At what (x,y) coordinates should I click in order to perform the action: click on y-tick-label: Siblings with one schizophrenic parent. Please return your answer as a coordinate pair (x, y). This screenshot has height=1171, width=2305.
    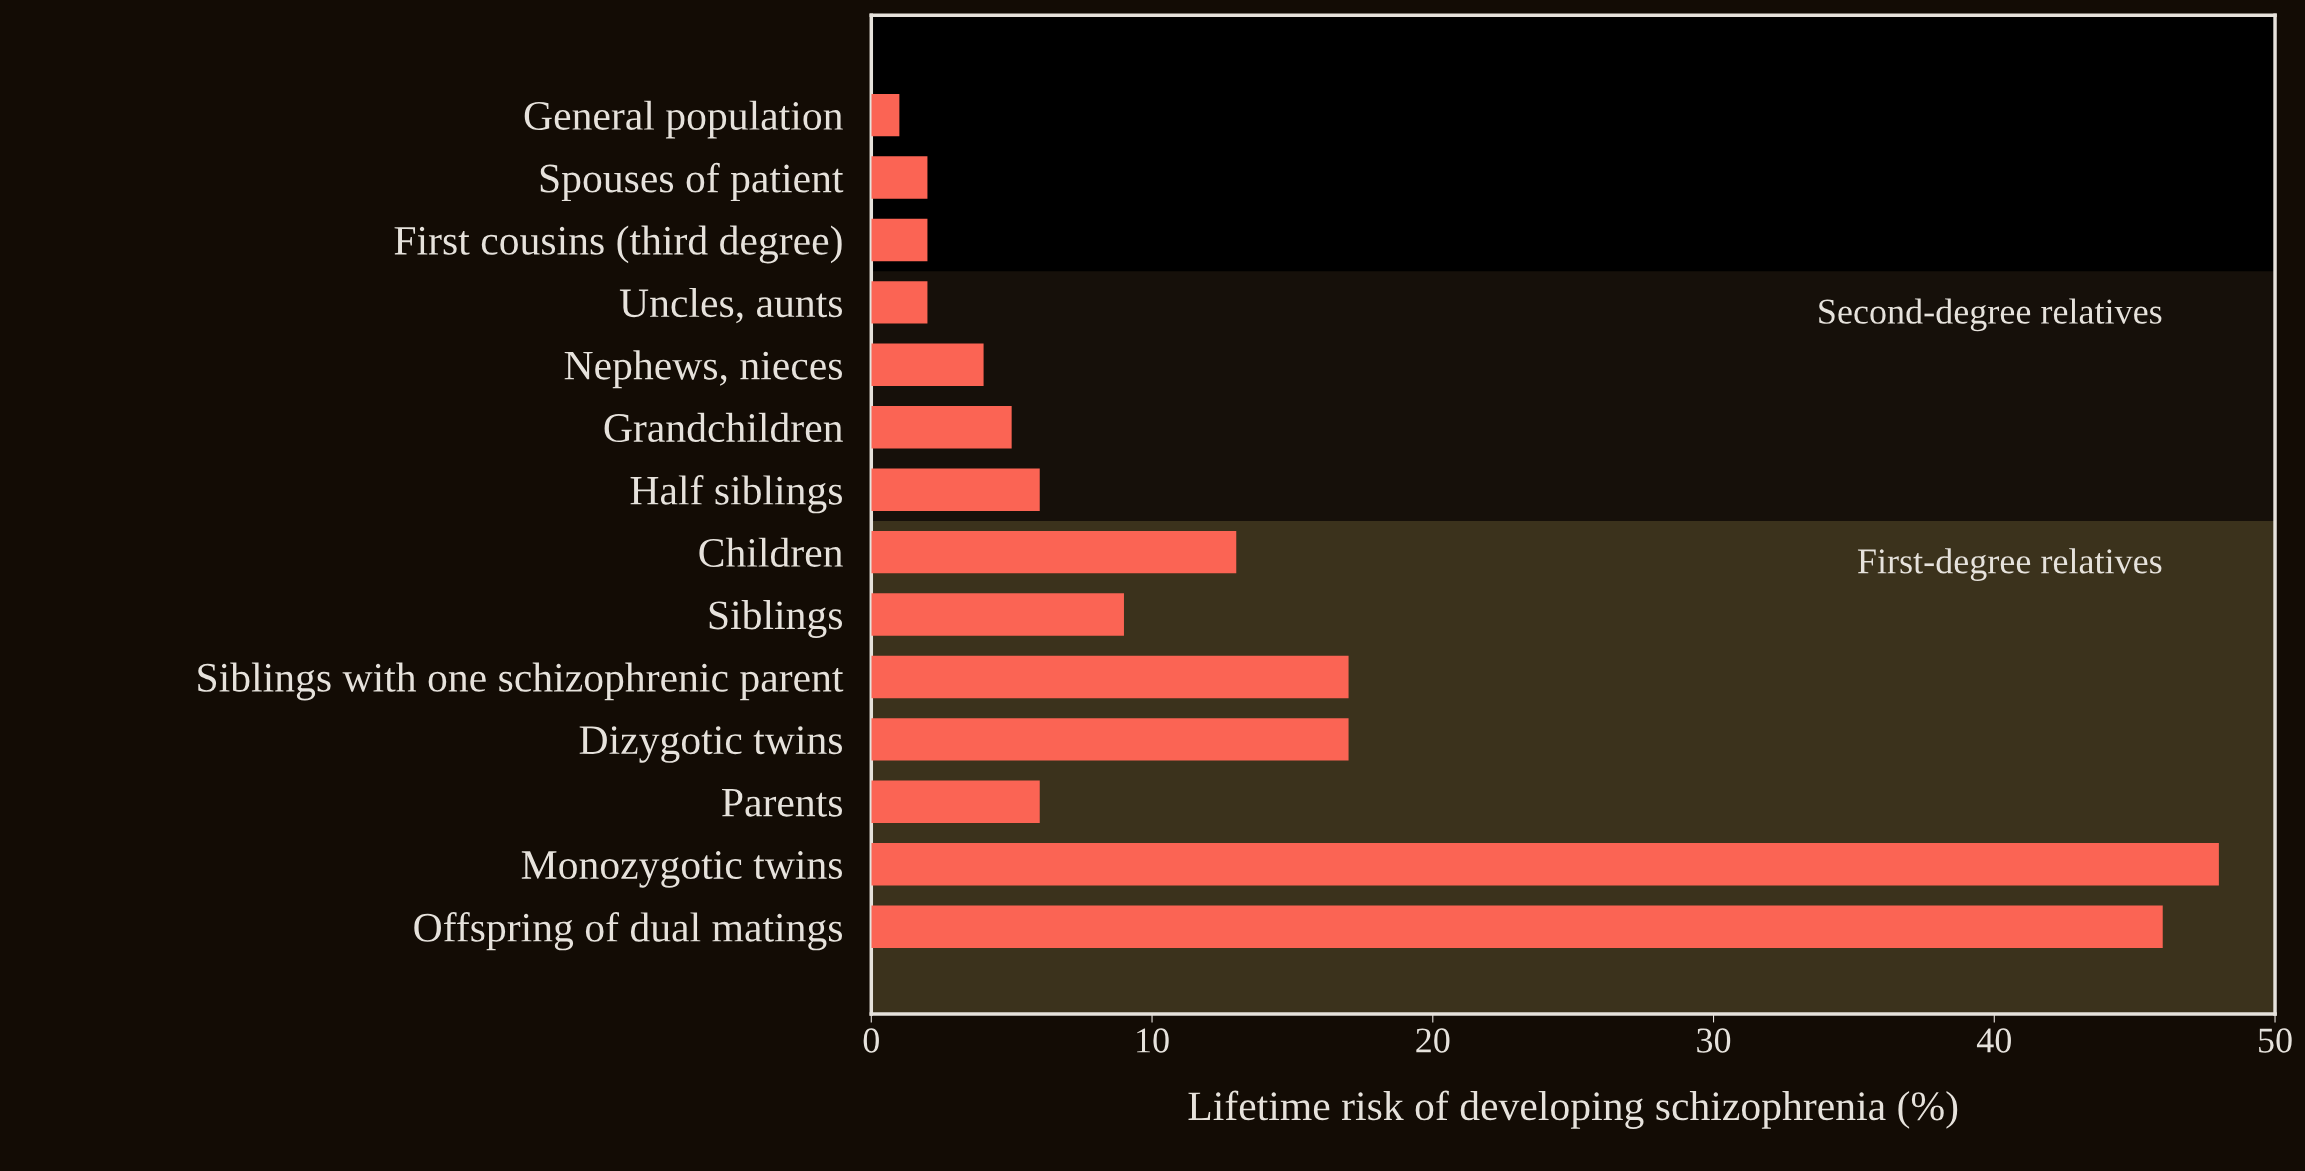
    Looking at the image, I should click on (521, 681).